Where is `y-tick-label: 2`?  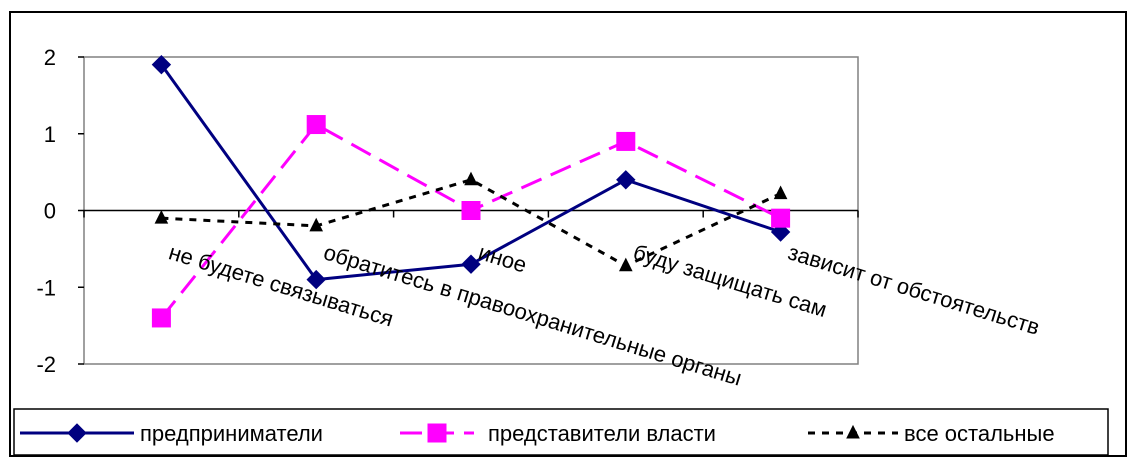
y-tick-label: 2 is located at coordinates (50, 57).